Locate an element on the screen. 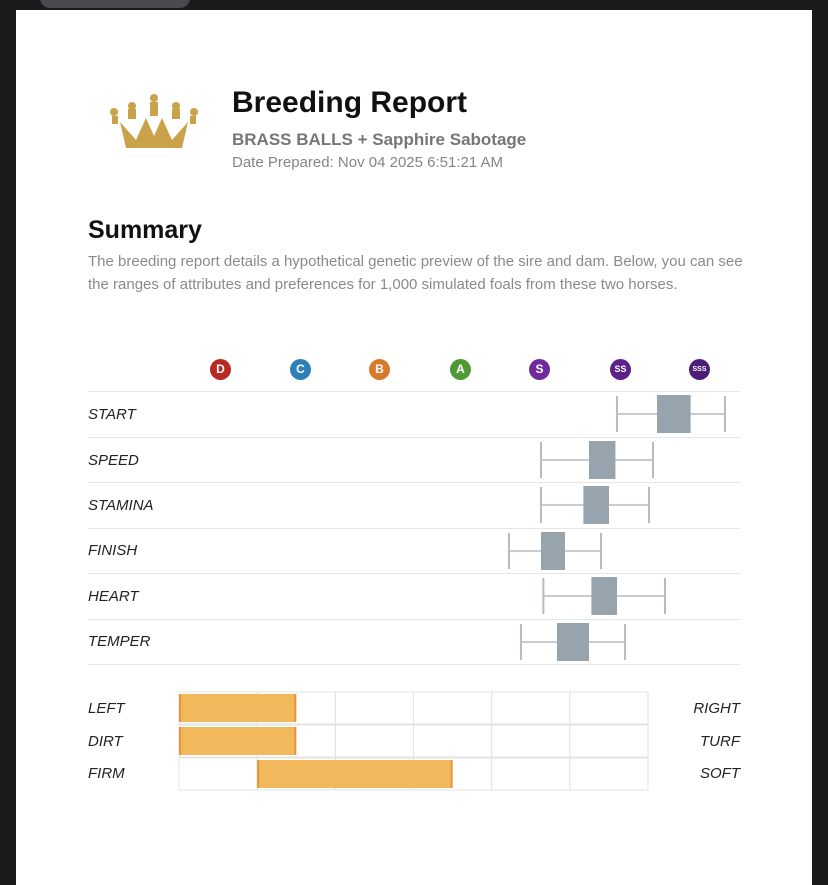 Image resolution: width=828 pixels, height=885 pixels. pref-bar-firm is located at coordinates (355, 774).